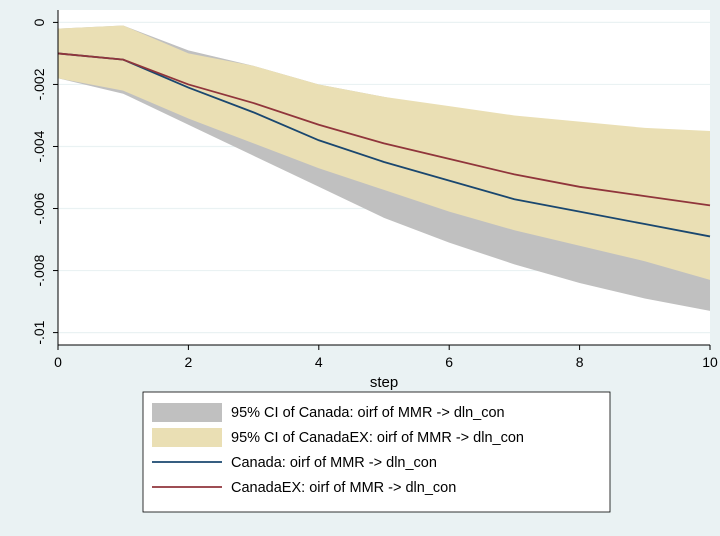 The image size is (720, 536). What do you see at coordinates (39, 208) in the screenshot?
I see `y-tick-label: -.006` at bounding box center [39, 208].